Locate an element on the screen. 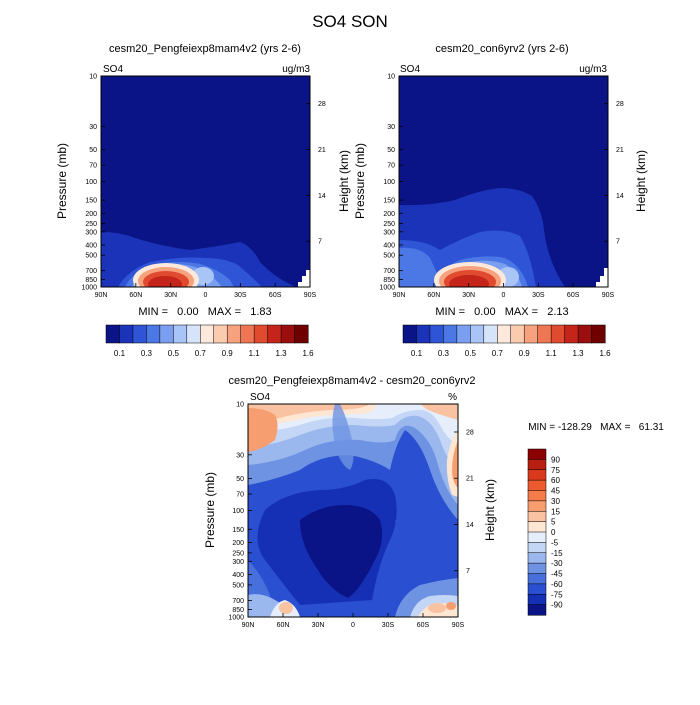 The height and width of the screenshot is (705, 700). y-tick-label: 200 is located at coordinates (91, 214).